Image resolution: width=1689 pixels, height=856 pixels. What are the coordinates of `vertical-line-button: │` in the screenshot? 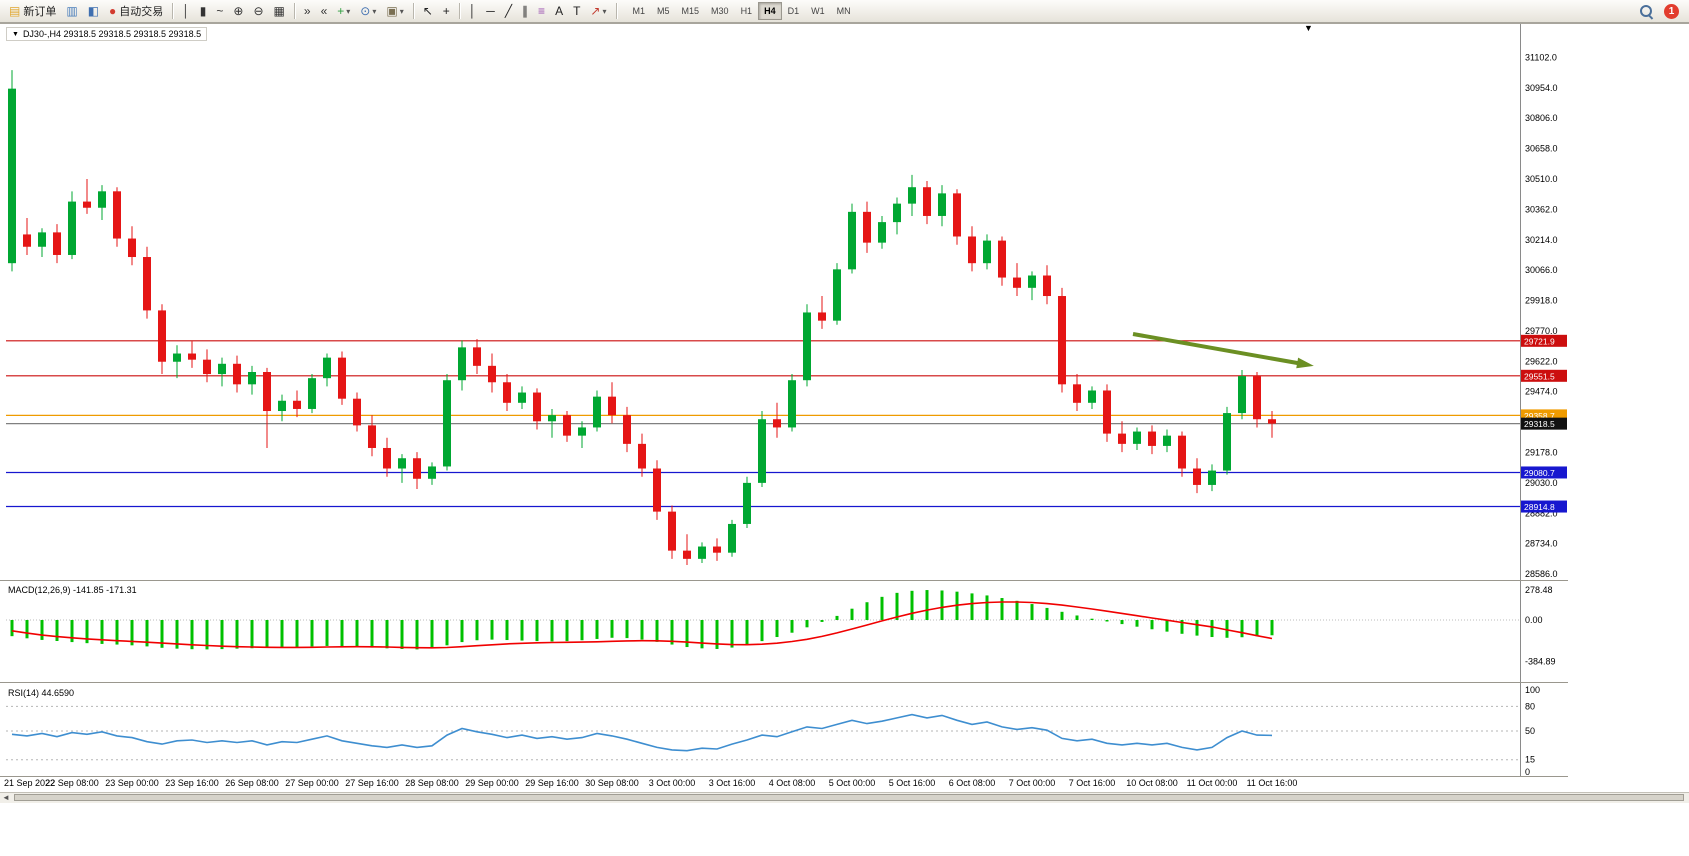 It's located at (473, 11).